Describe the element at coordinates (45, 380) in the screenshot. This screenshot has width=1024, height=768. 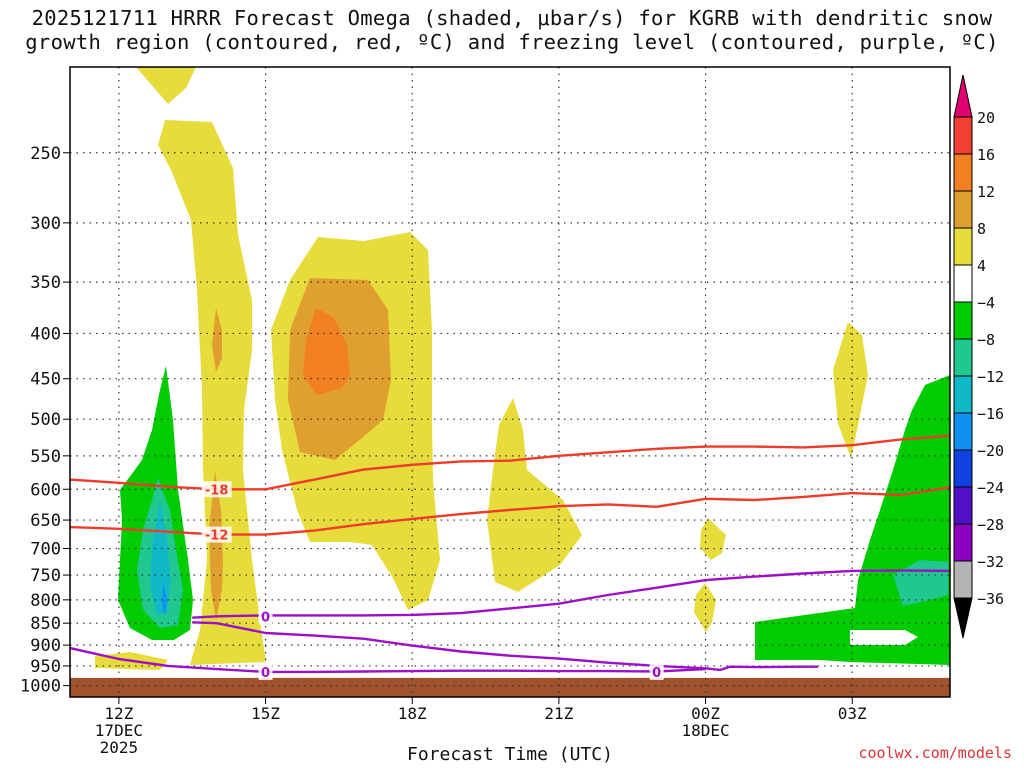
I see `y-tick-label: 450` at that location.